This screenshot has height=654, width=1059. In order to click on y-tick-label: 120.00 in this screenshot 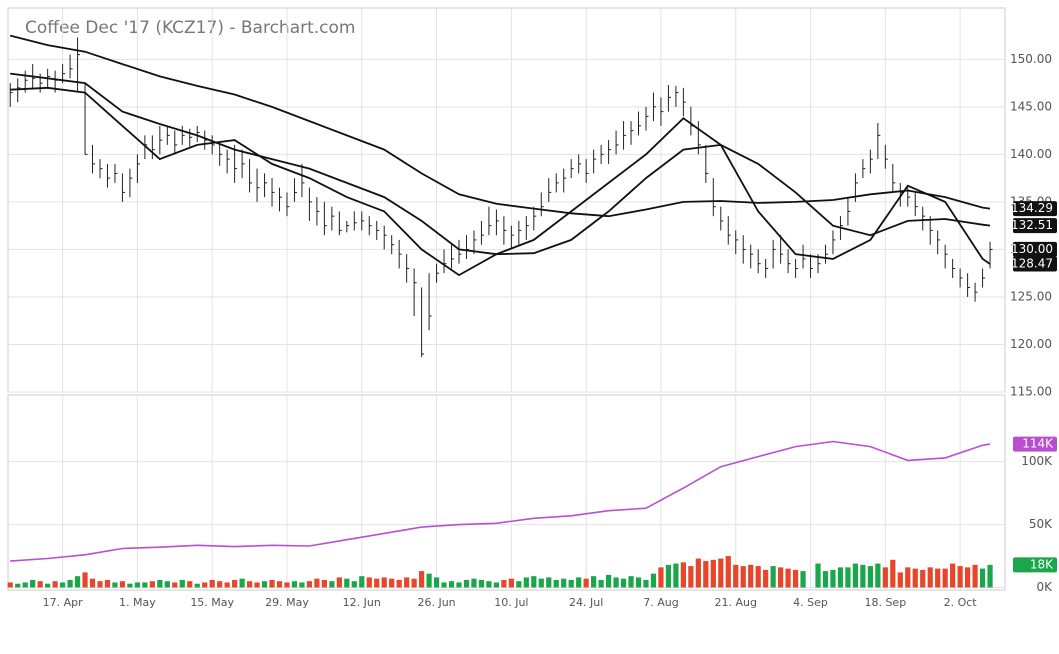, I will do `click(1031, 344)`.